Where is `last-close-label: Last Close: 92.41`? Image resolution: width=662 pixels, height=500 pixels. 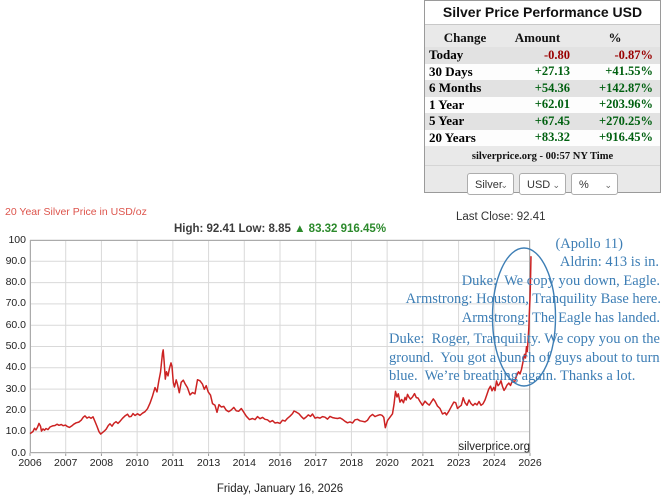 last-close-label: Last Close: 92.41 is located at coordinates (501, 217).